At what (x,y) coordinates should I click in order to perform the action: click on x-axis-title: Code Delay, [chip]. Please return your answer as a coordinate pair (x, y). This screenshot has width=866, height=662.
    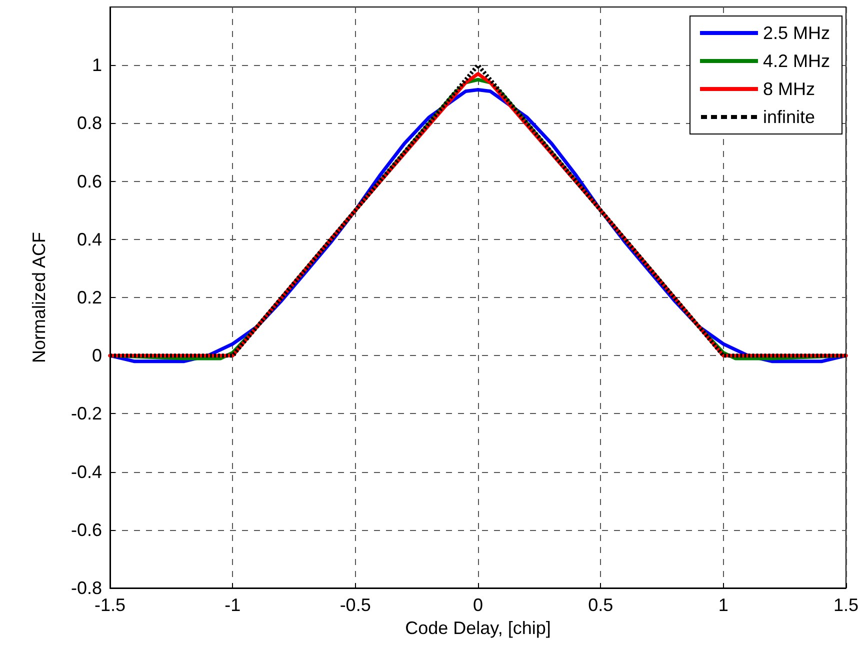
    Looking at the image, I should click on (478, 628).